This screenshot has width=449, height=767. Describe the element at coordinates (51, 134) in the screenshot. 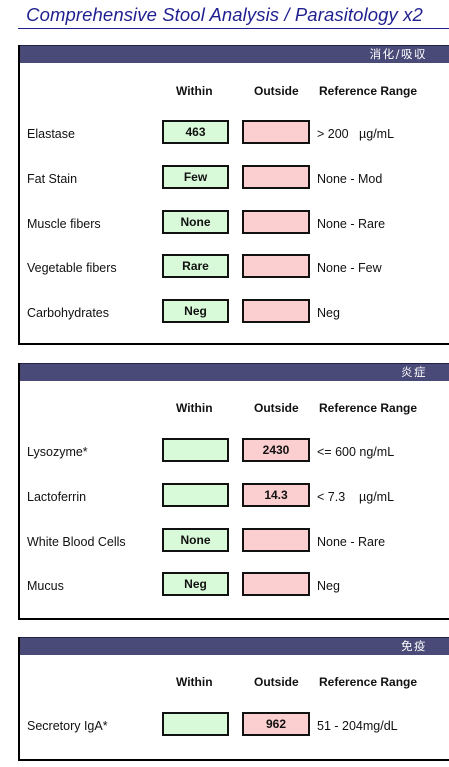

I see `row-label: Elastase` at that location.